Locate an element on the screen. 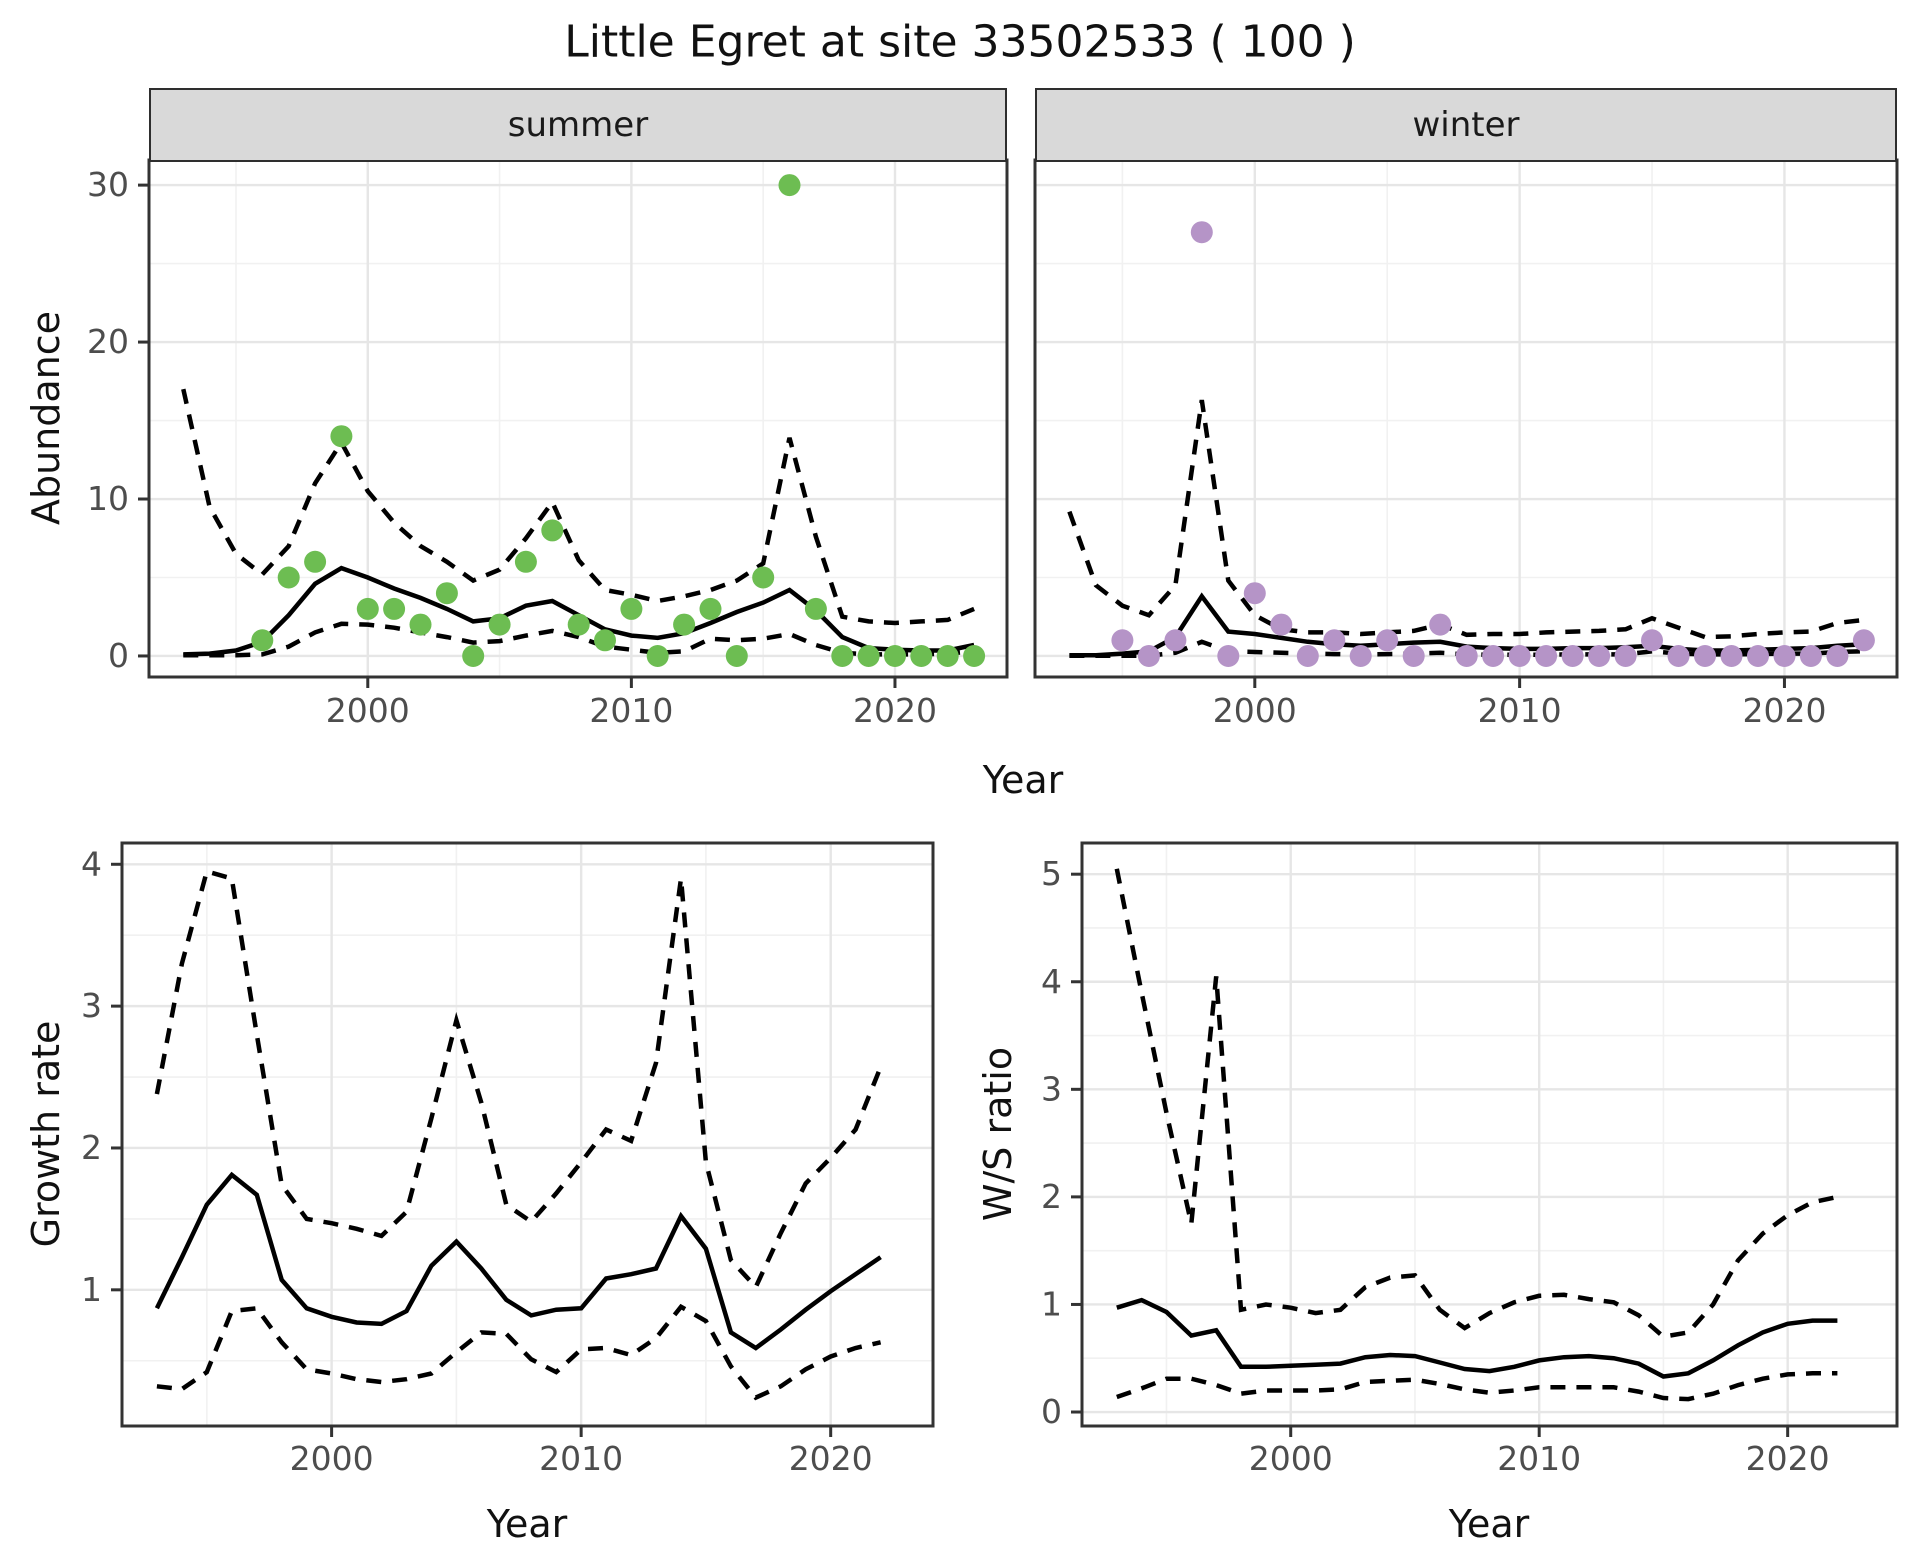 This screenshot has width=1920, height=1560. y-tick-label: 5 is located at coordinates (1051, 873).